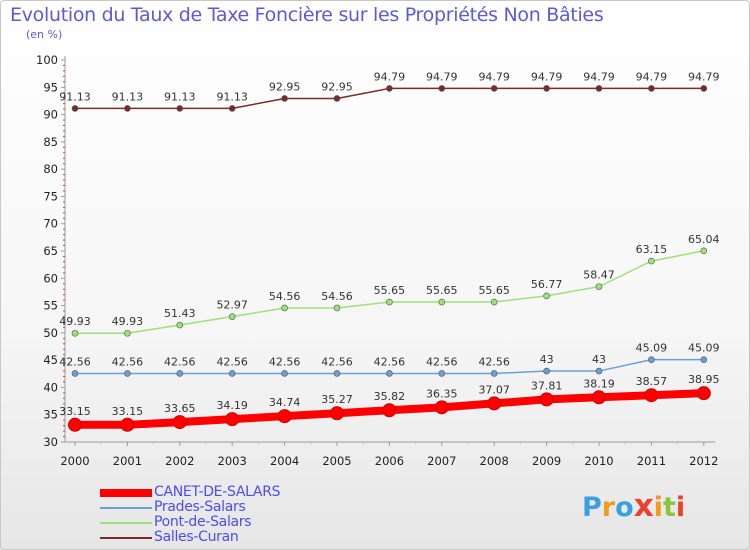 This screenshot has height=550, width=750. What do you see at coordinates (128, 321) in the screenshot?
I see `data-label: 49.93` at bounding box center [128, 321].